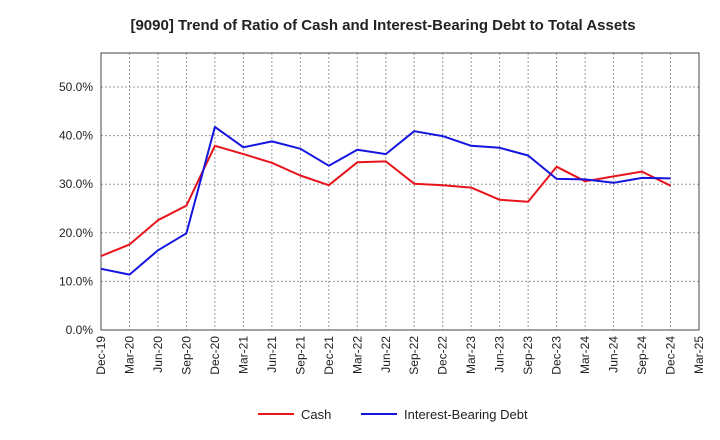 The image size is (720, 440). Describe the element at coordinates (316, 414) in the screenshot. I see `legend-label-cash: Cash` at that location.